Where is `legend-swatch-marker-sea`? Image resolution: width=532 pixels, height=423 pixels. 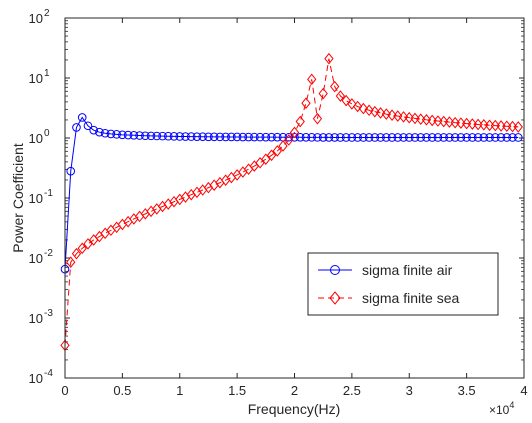
legend-swatch-marker-sea is located at coordinates (335, 298).